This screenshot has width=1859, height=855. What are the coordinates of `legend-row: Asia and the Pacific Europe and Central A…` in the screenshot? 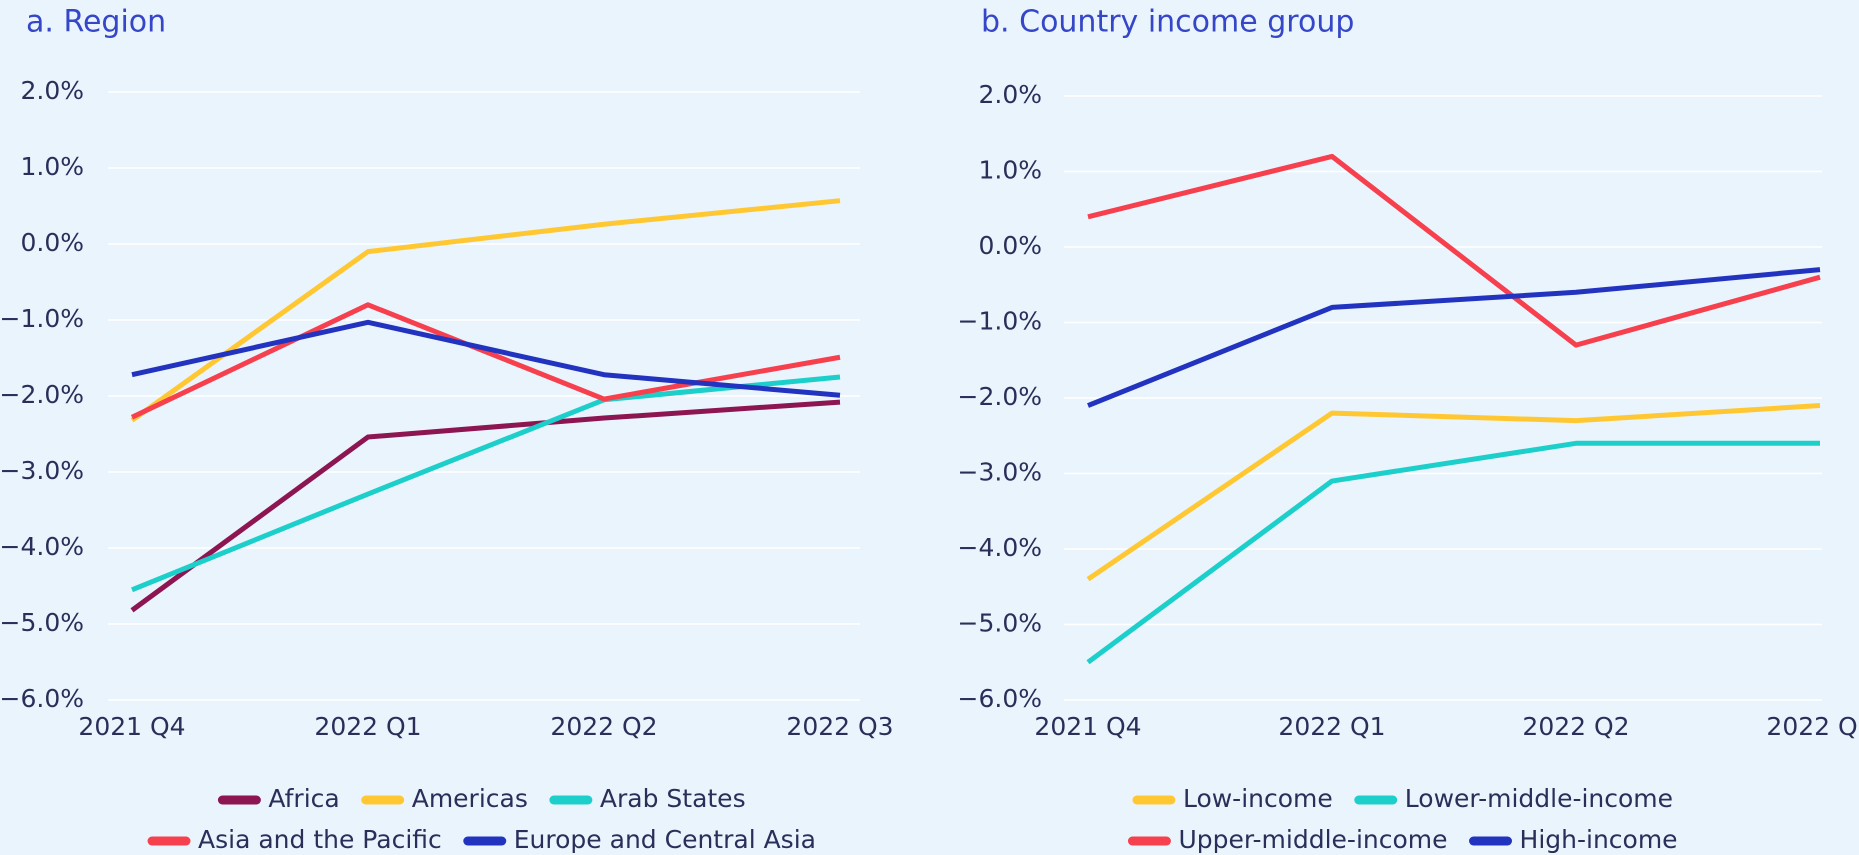 It's located at (481, 839).